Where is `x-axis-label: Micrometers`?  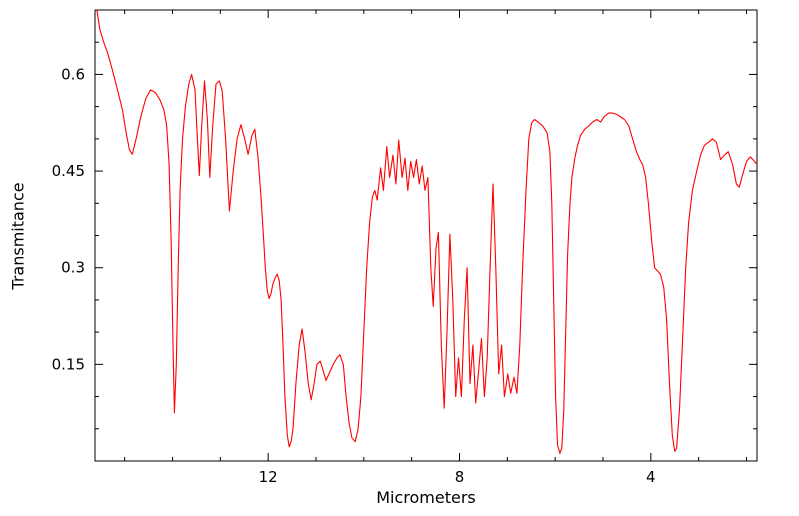 x-axis-label: Micrometers is located at coordinates (426, 497).